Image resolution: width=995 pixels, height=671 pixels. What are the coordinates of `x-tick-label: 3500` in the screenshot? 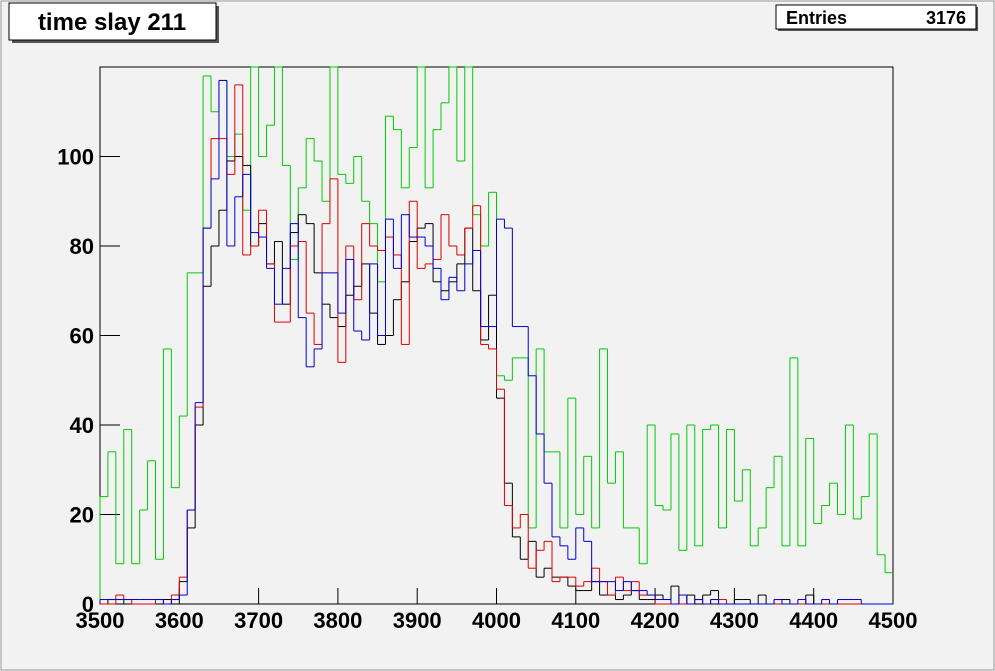 It's located at (100, 620).